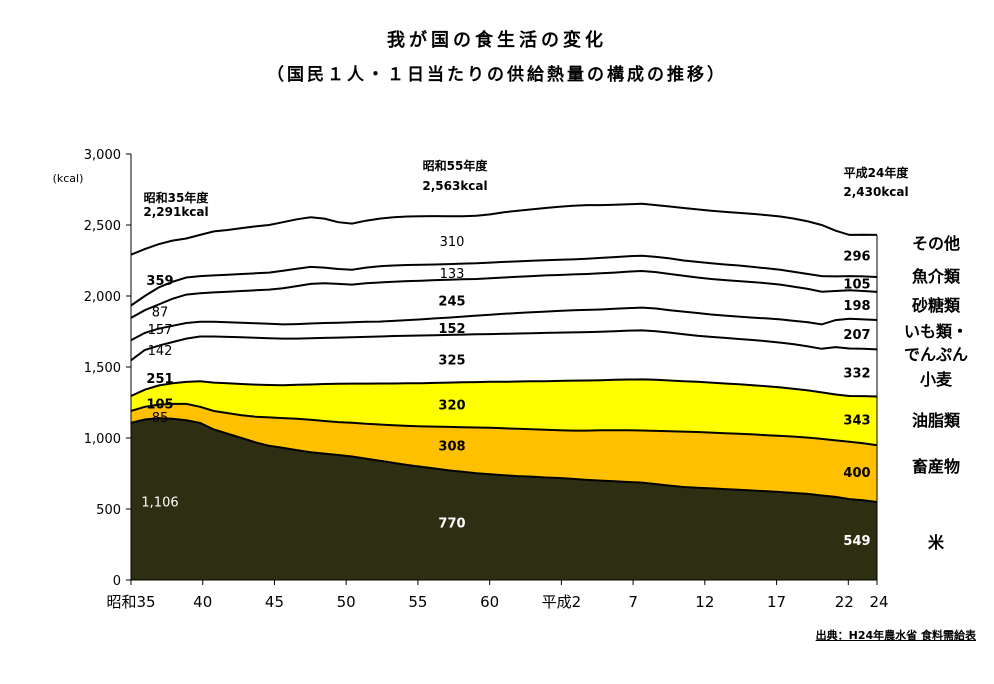  What do you see at coordinates (456, 165) in the screenshot?
I see `annotation-title: 昭和55年度` at bounding box center [456, 165].